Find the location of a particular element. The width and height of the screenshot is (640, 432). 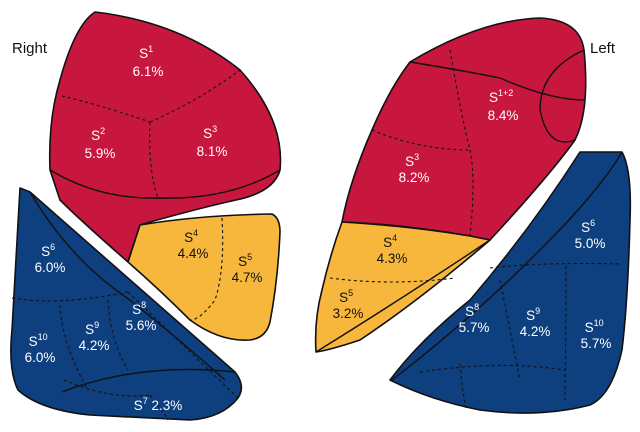

right-s1-label: S1 6.1% is located at coordinates (148, 59).